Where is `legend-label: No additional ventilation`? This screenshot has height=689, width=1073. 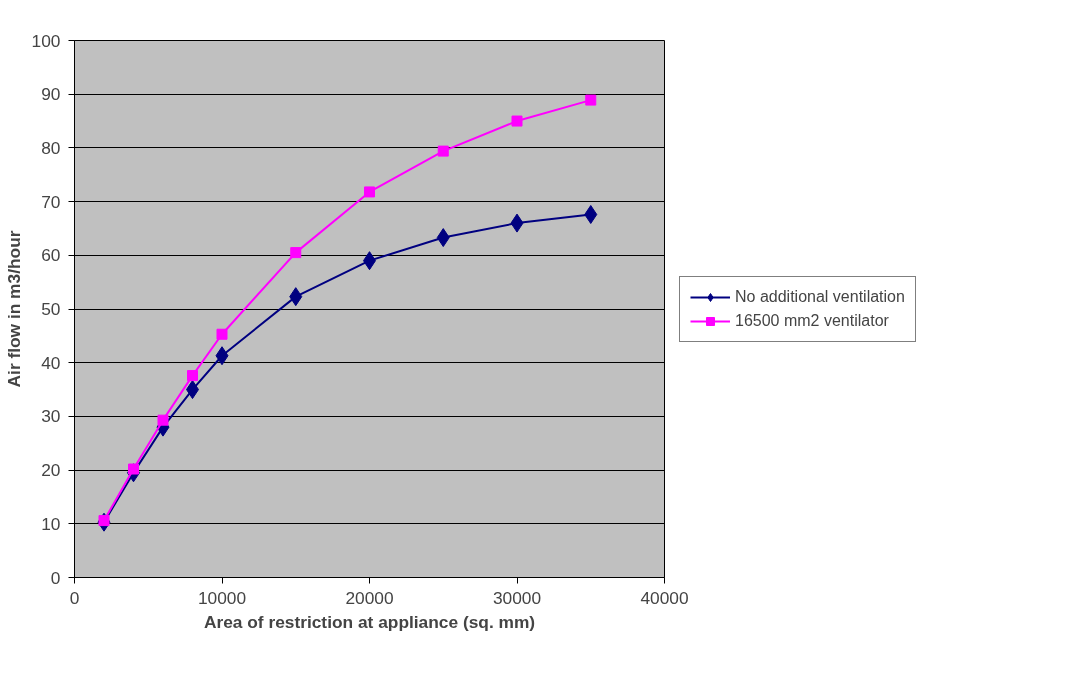 legend-label: No additional ventilation is located at coordinates (820, 296).